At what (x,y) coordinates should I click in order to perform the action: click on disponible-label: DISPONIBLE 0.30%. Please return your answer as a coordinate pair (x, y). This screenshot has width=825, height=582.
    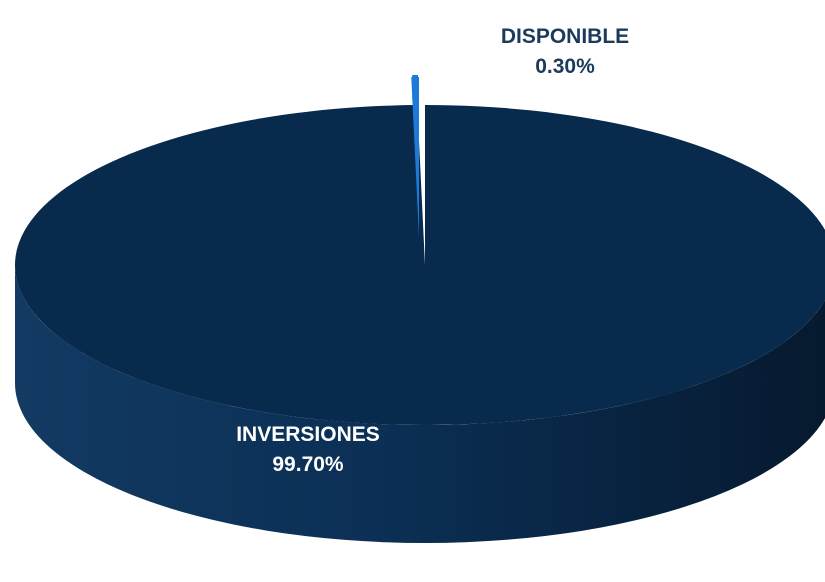
    Looking at the image, I should click on (565, 52).